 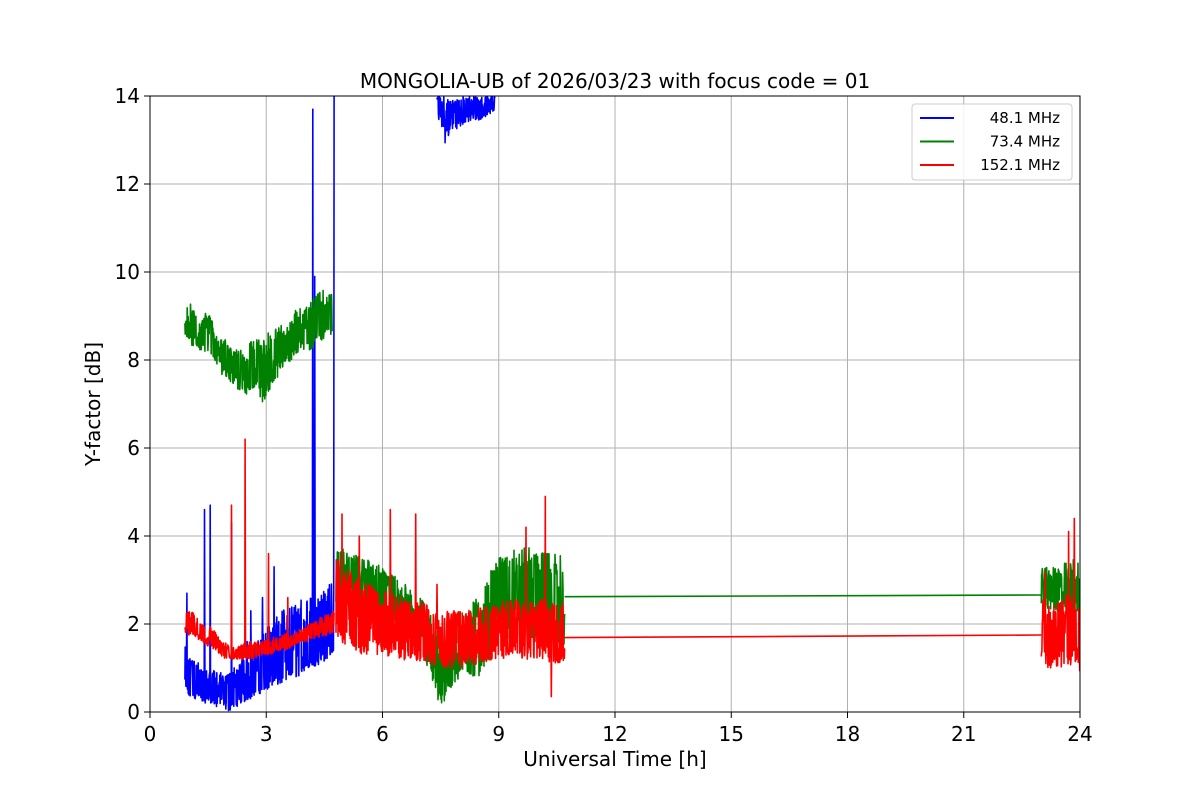 I want to click on x-axis-label: Universal Time [h], so click(x=614, y=759).